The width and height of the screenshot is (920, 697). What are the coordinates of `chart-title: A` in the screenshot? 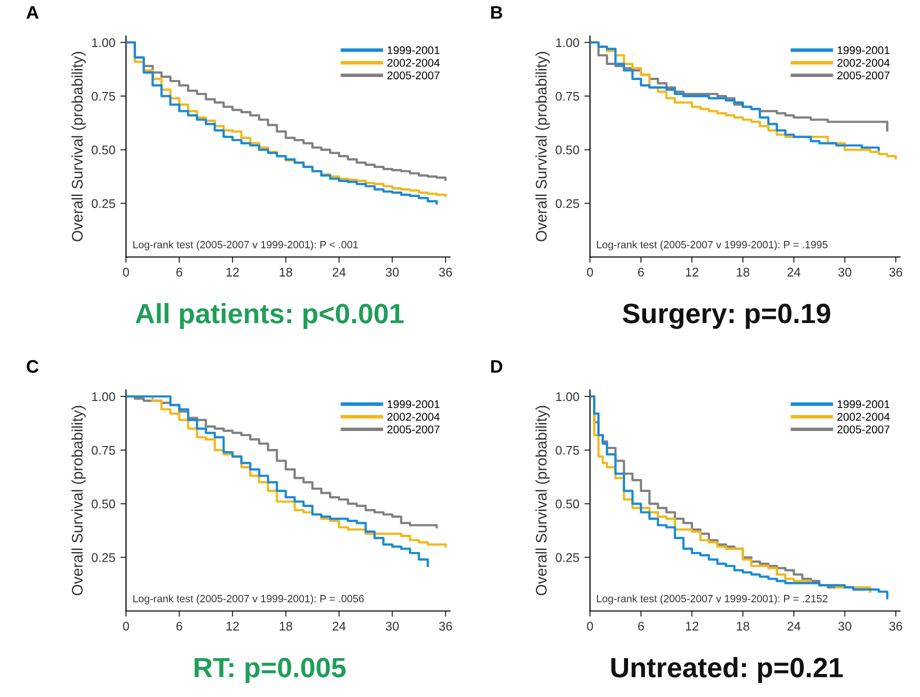 It's located at (32, 12).